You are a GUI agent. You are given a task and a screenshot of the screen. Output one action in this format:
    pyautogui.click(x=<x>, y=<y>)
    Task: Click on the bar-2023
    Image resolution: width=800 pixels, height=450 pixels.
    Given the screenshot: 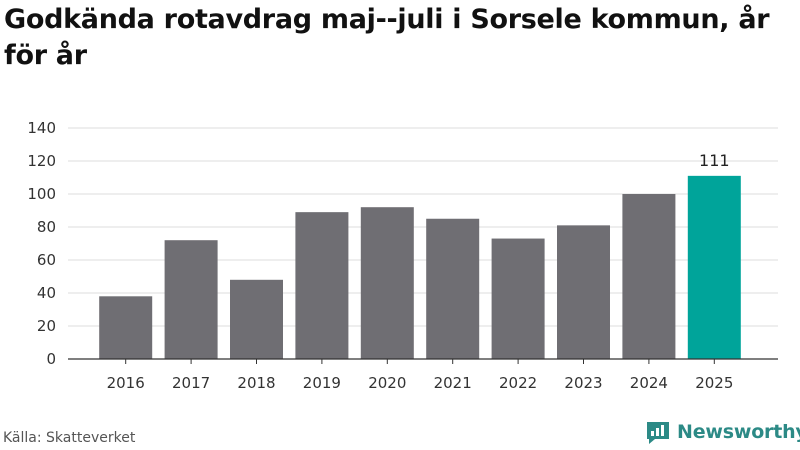 What is the action you would take?
    pyautogui.click(x=583, y=292)
    